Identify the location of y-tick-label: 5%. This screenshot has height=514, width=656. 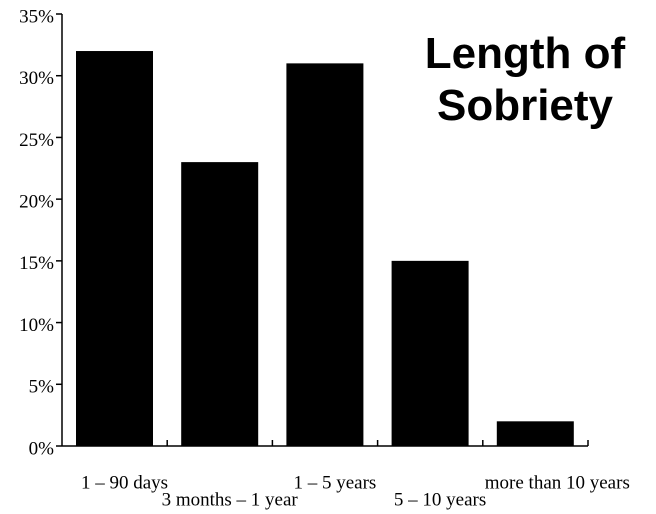
(42, 387).